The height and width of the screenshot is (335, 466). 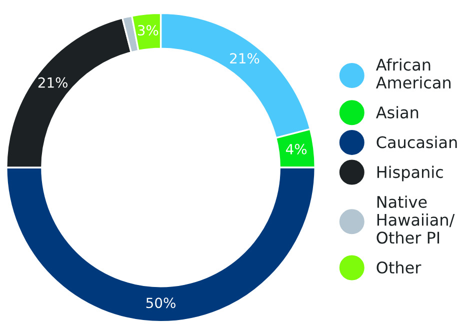 I want to click on legend-label: Other, so click(x=399, y=267).